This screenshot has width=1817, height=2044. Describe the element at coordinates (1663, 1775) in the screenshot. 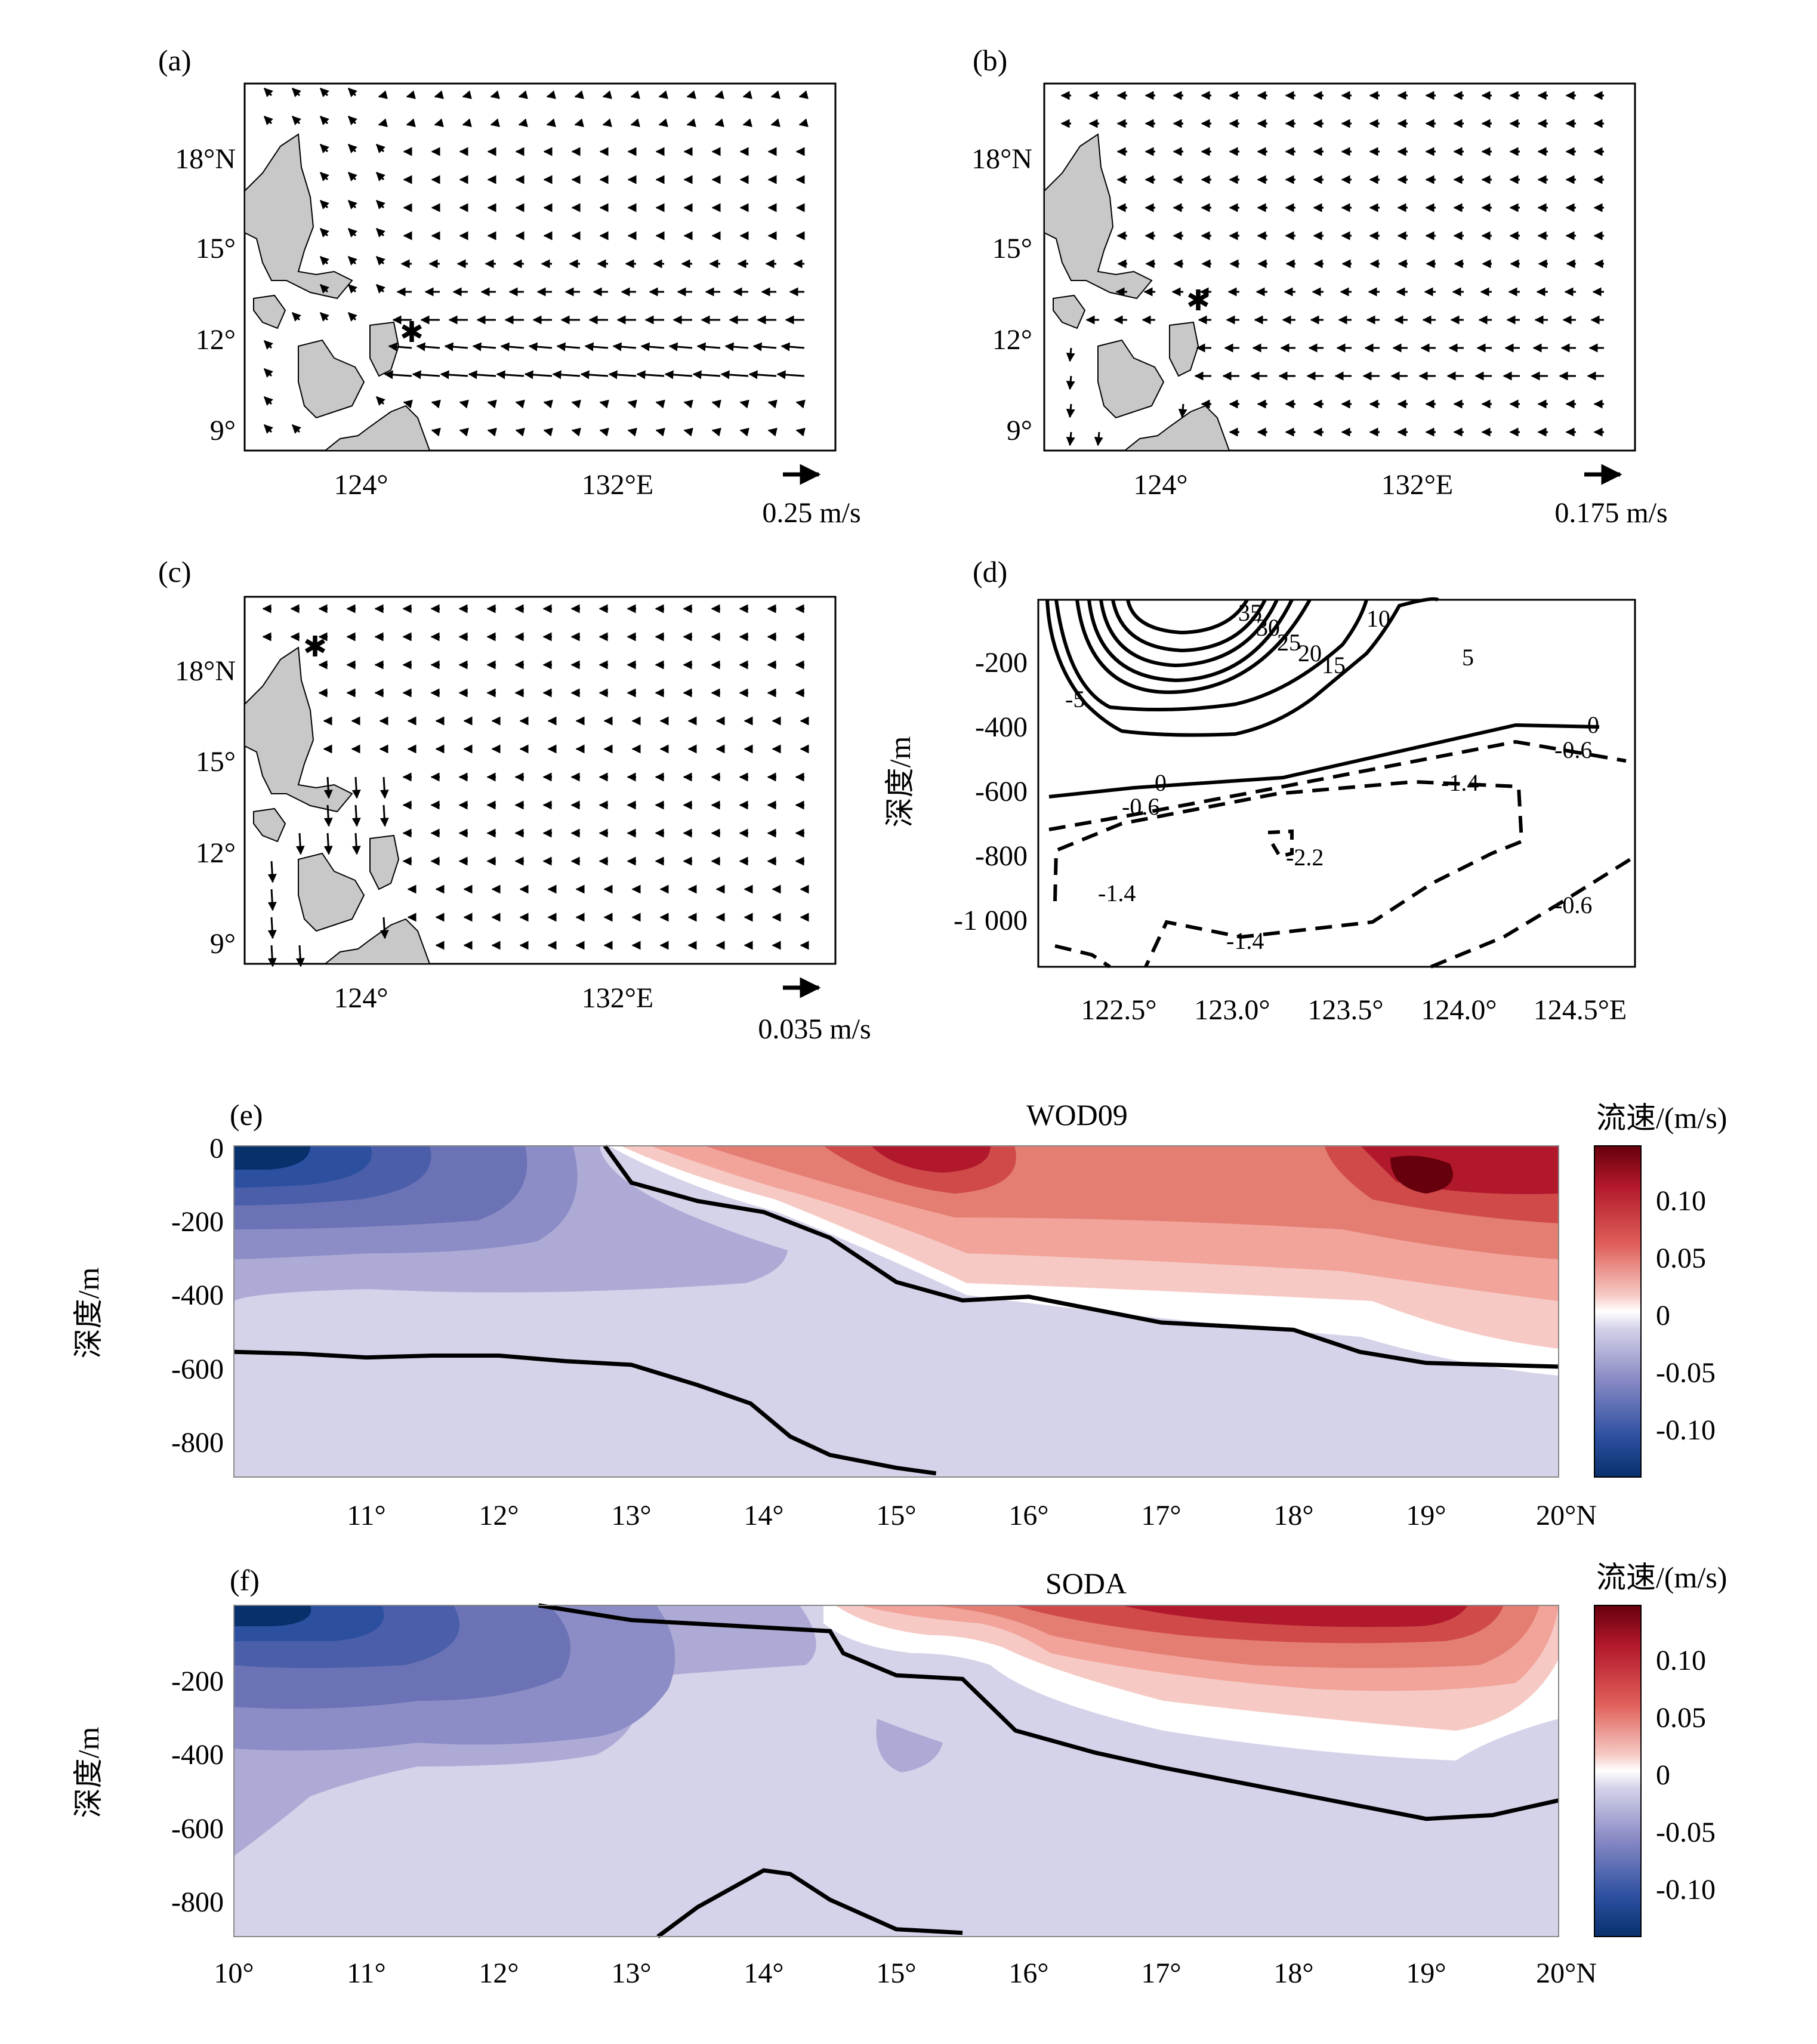

I see `colorbar-tick: 0` at that location.